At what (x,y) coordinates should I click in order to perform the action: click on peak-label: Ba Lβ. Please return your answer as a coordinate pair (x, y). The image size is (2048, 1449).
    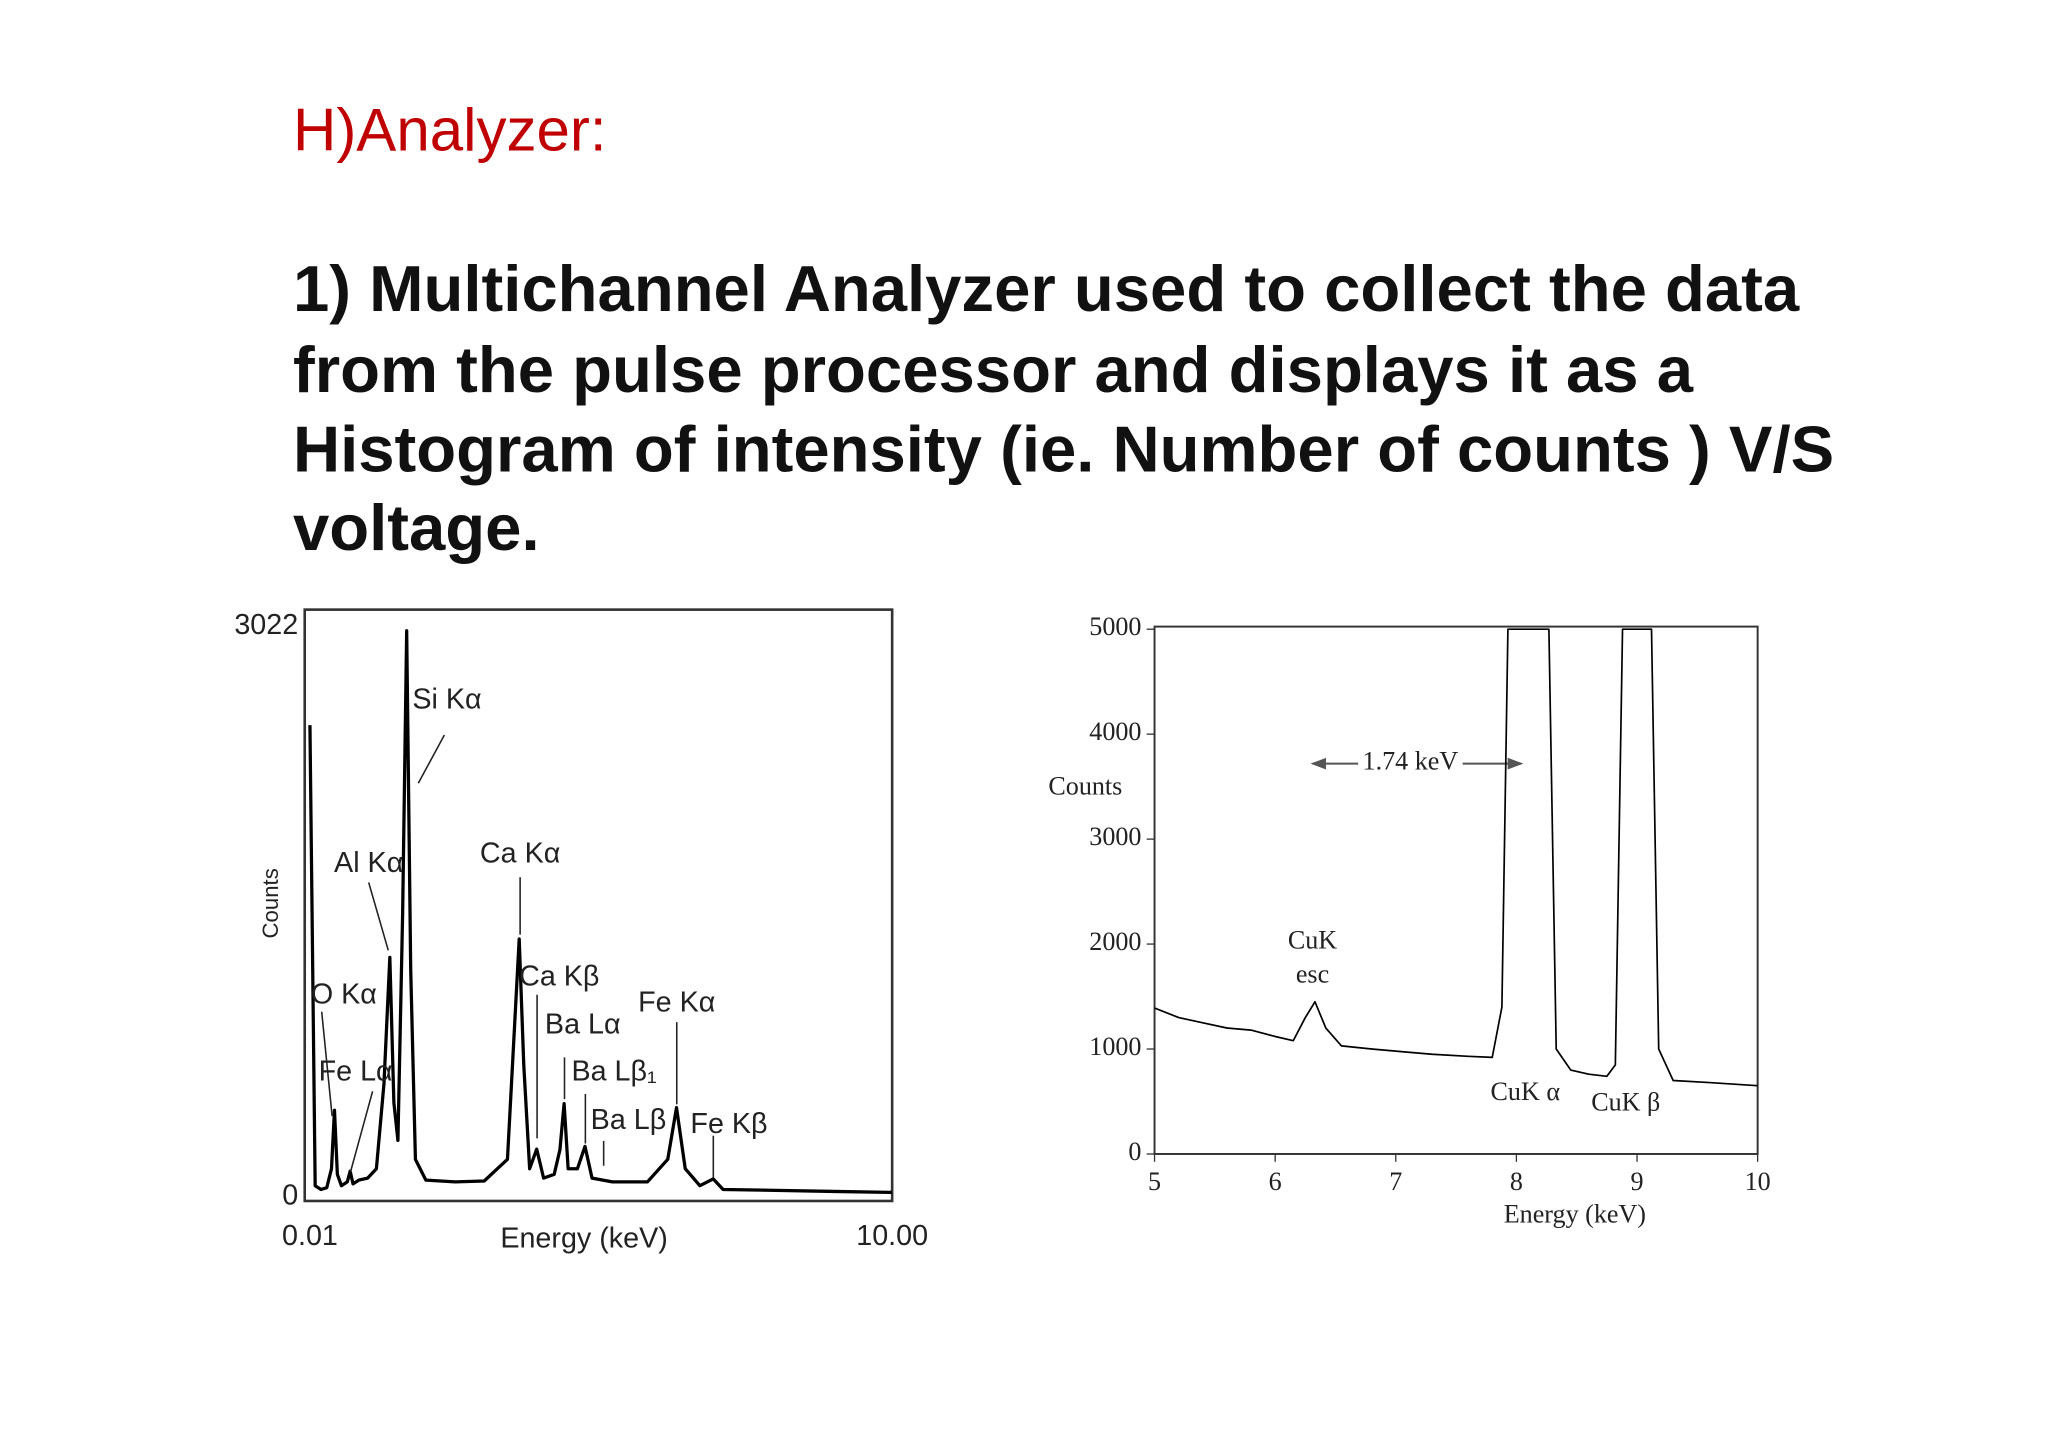
    Looking at the image, I should click on (629, 1120).